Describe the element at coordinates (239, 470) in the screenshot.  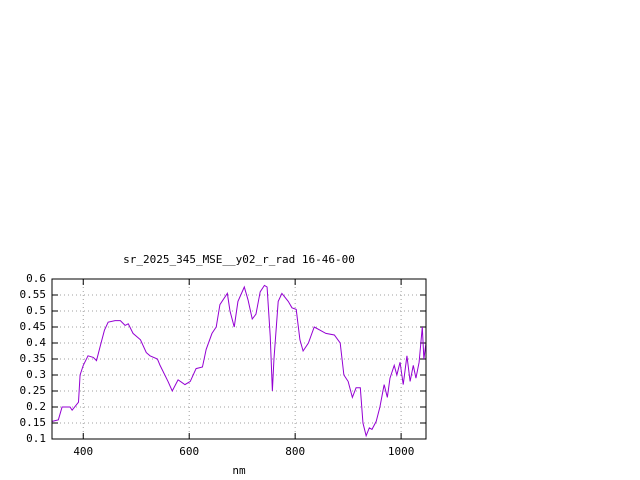
I see `x-axis-label: nm` at that location.